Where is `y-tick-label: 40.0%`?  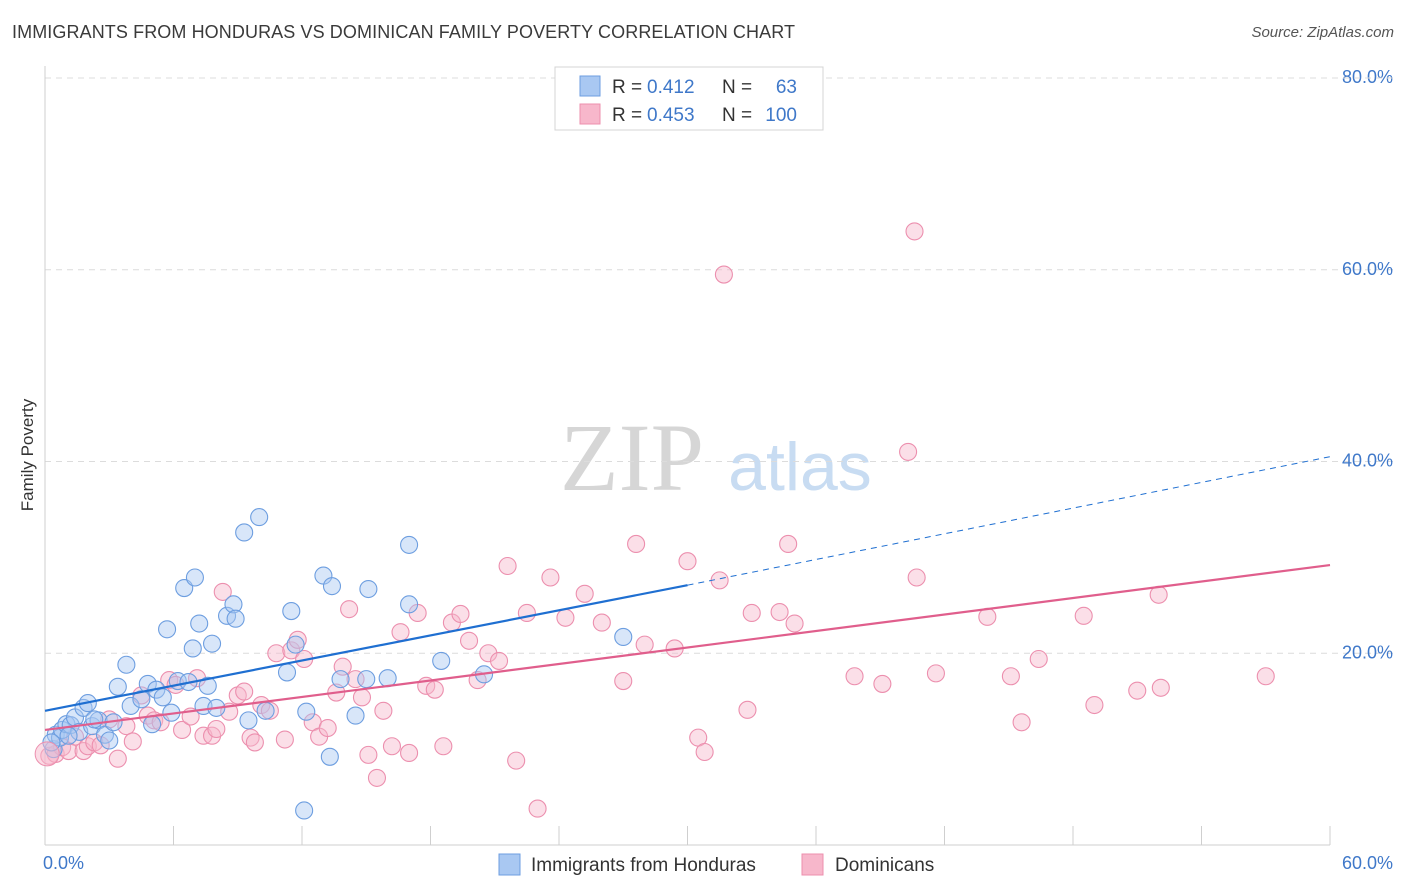
y-tick-label: 40.0% is located at coordinates (1367, 461).